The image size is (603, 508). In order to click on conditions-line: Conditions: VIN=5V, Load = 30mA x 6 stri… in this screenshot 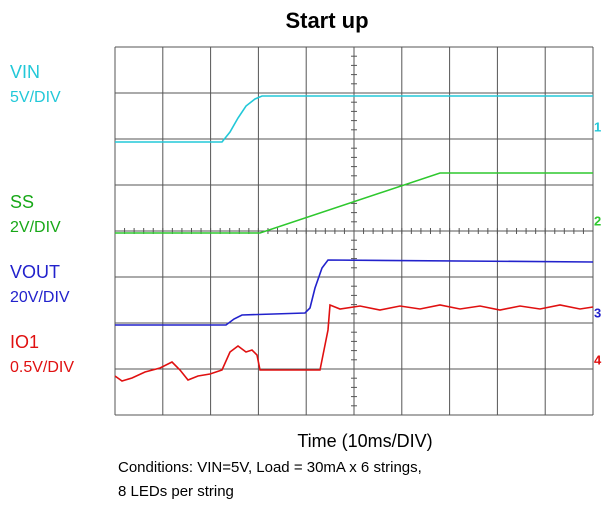, I will do `click(270, 467)`.